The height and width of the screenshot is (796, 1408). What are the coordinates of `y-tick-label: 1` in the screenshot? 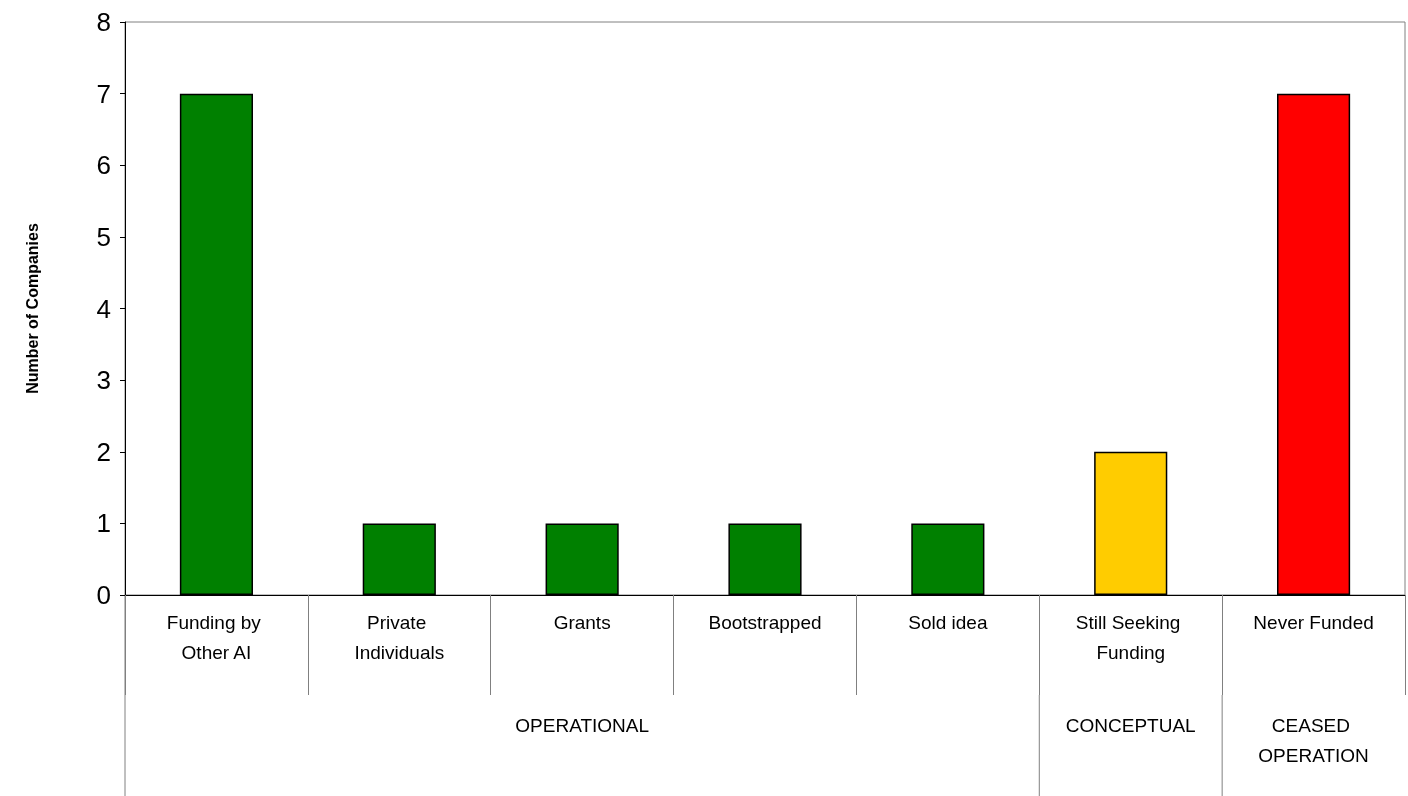 It's located at (103, 523).